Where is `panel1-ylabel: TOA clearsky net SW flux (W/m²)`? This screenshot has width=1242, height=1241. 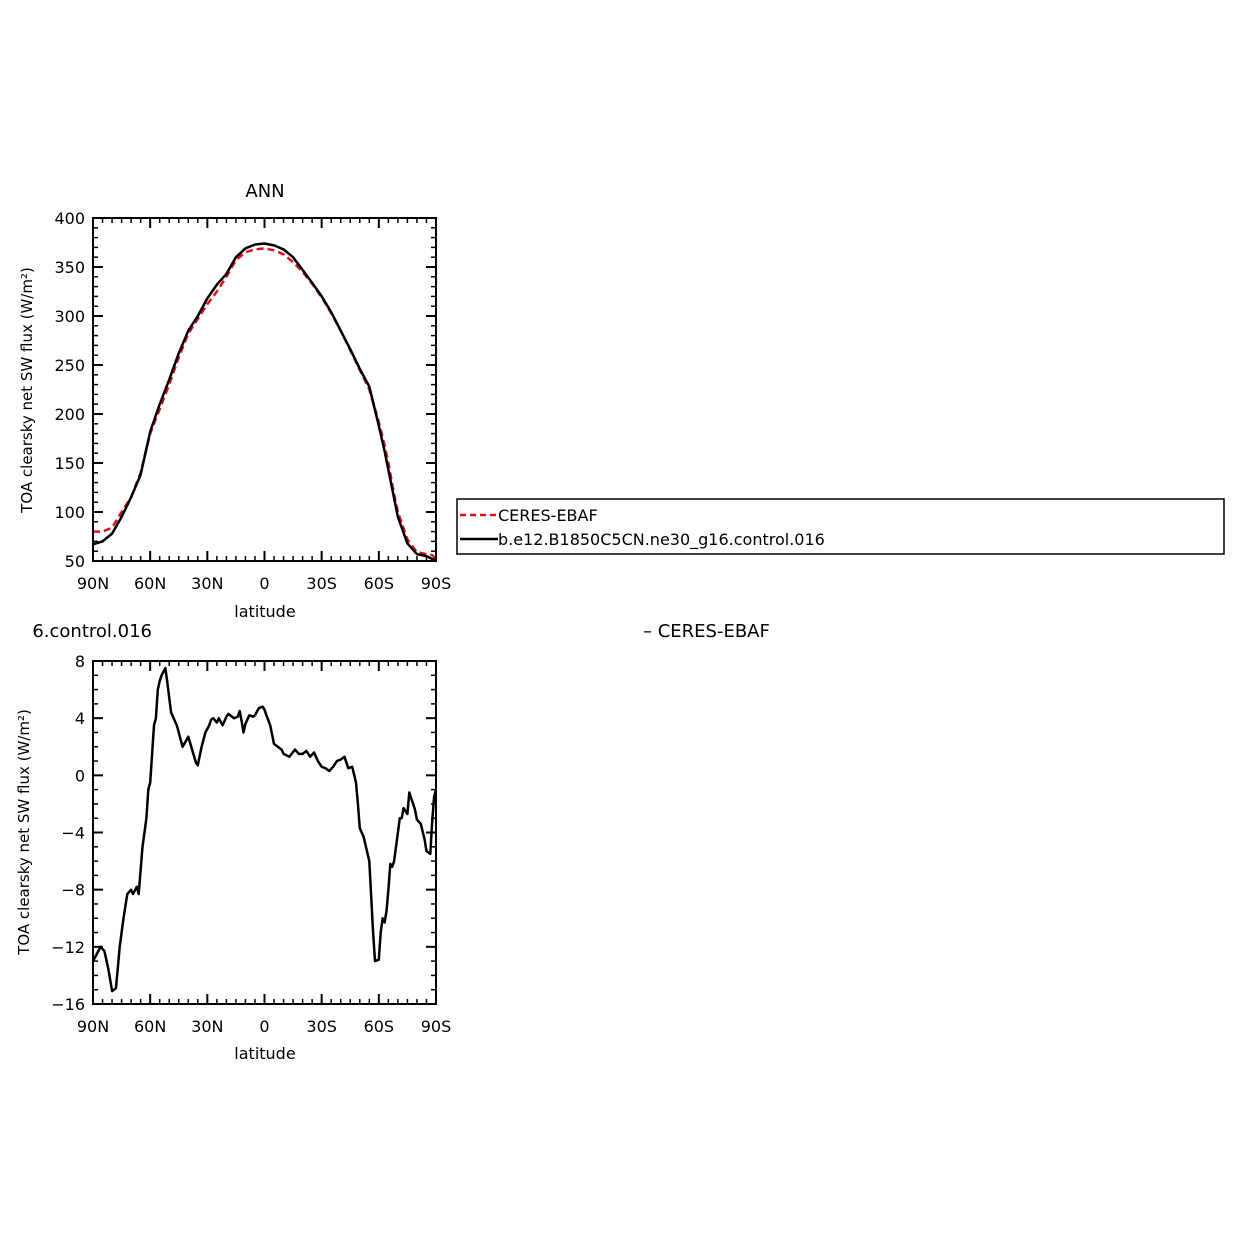
panel1-ylabel: TOA clearsky net SW flux (W/m²) is located at coordinates (27, 390).